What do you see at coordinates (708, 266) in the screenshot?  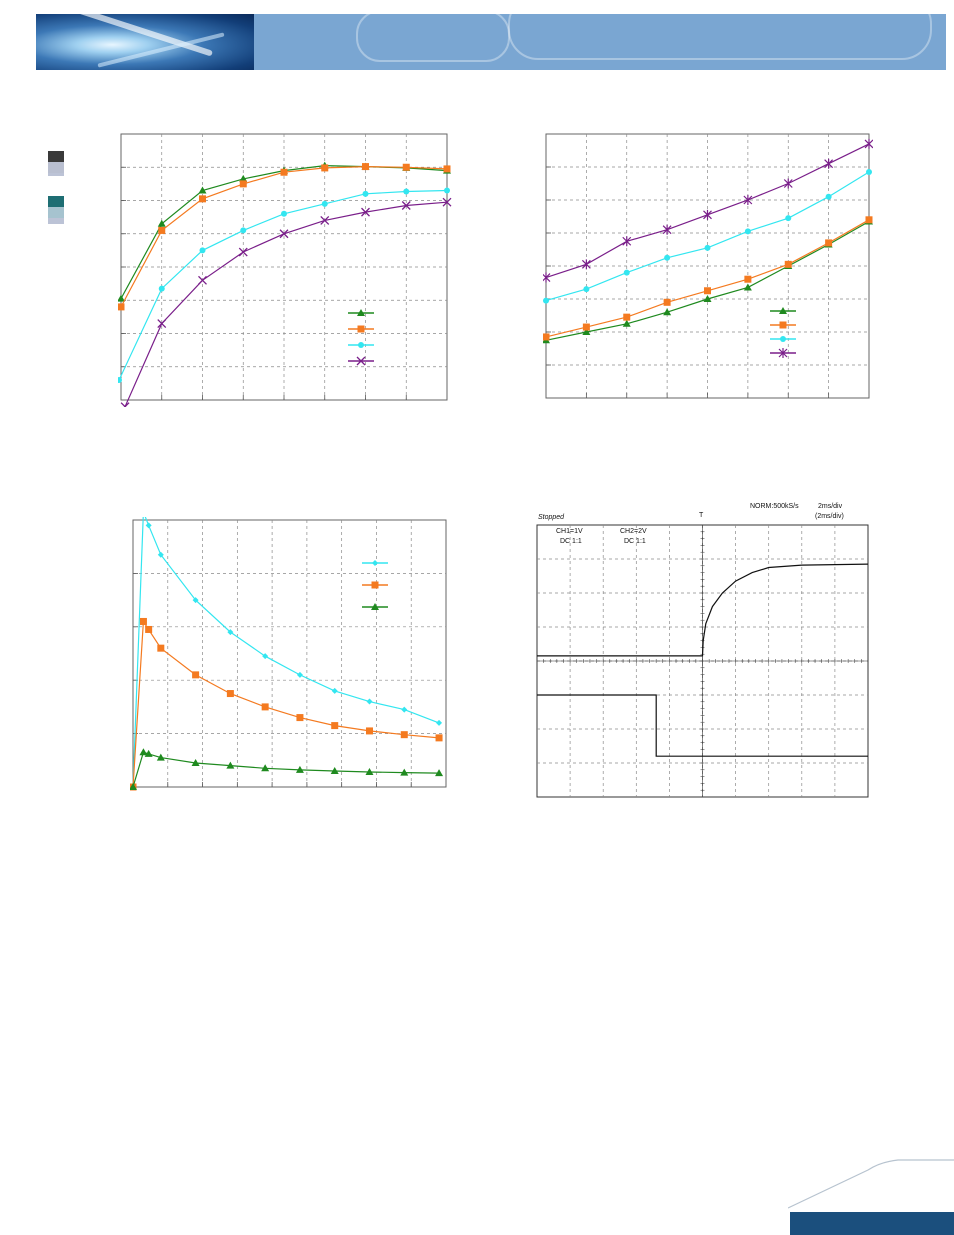 I see `chart-power-dissipation` at bounding box center [708, 266].